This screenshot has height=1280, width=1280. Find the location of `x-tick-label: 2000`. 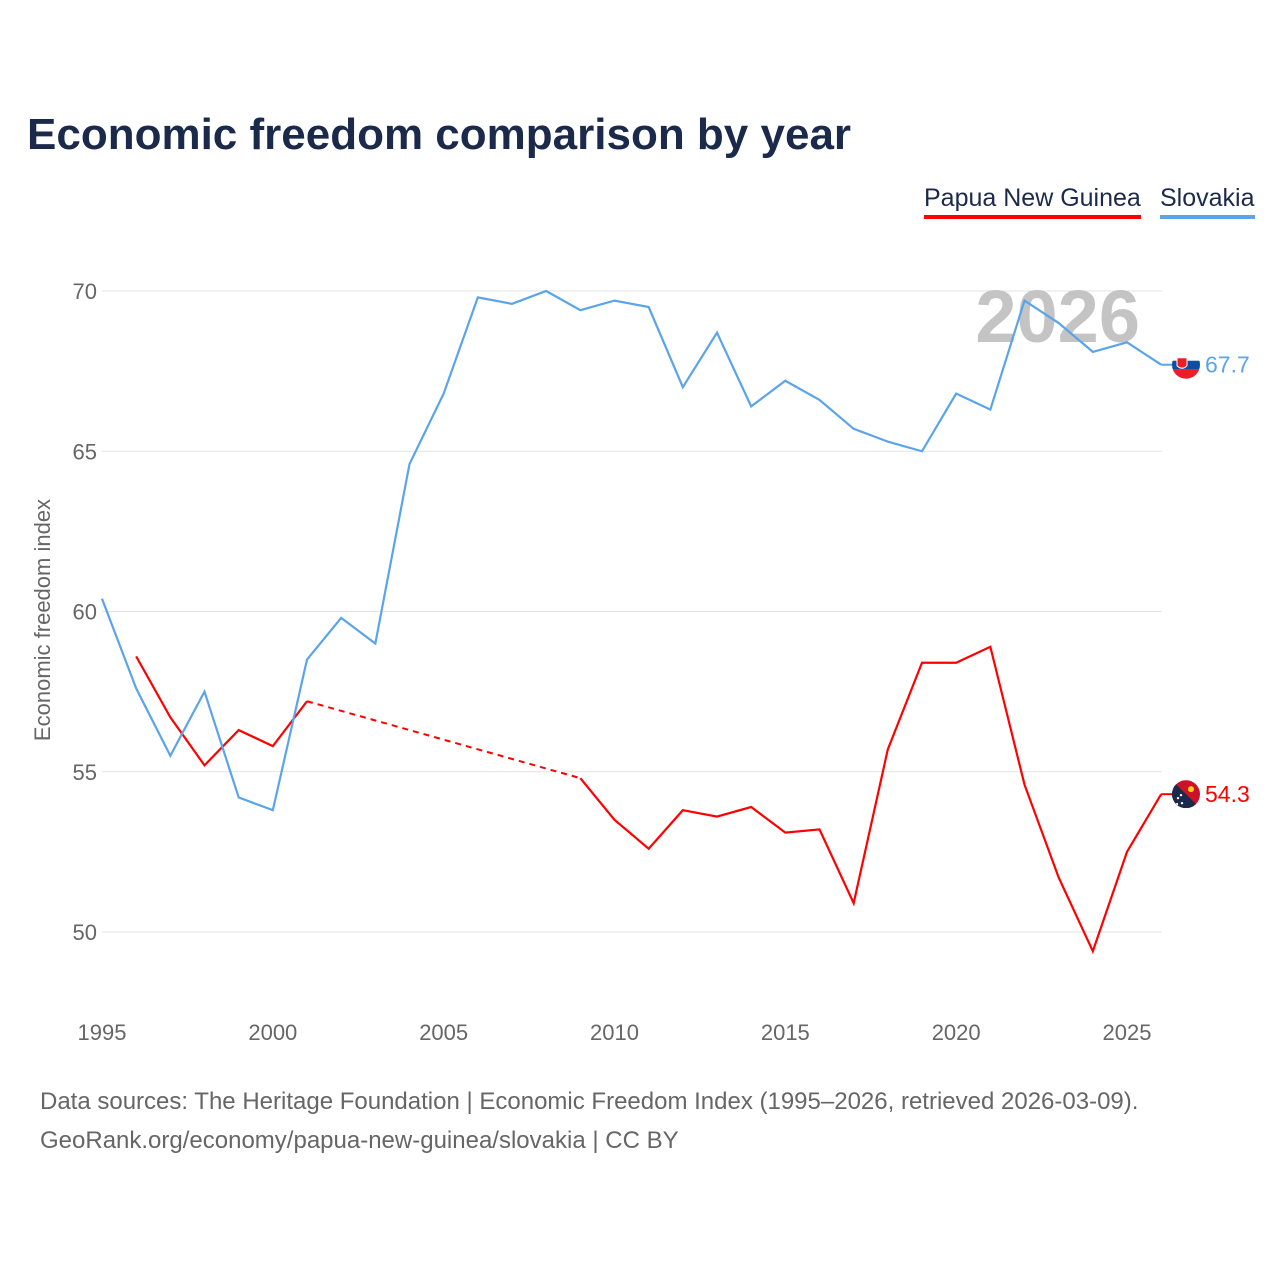

x-tick-label: 2000 is located at coordinates (272, 1032).